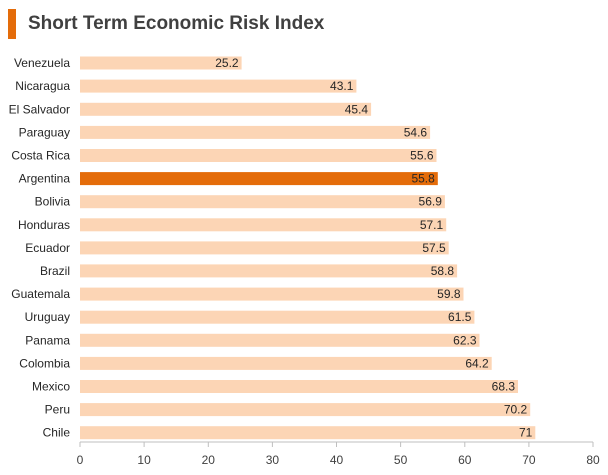 Image resolution: width=608 pixels, height=475 pixels. I want to click on data-label: 55.6, so click(422, 156).